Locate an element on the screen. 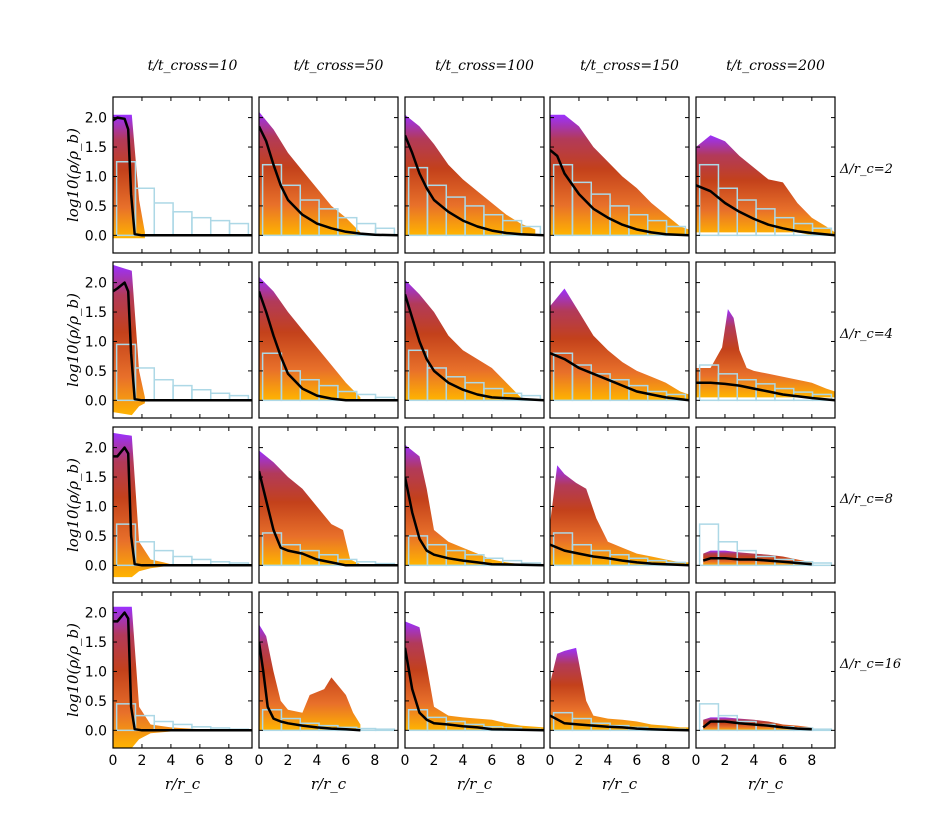 This screenshot has width=926, height=834. panel-r4-c3 is located at coordinates (474, 670).